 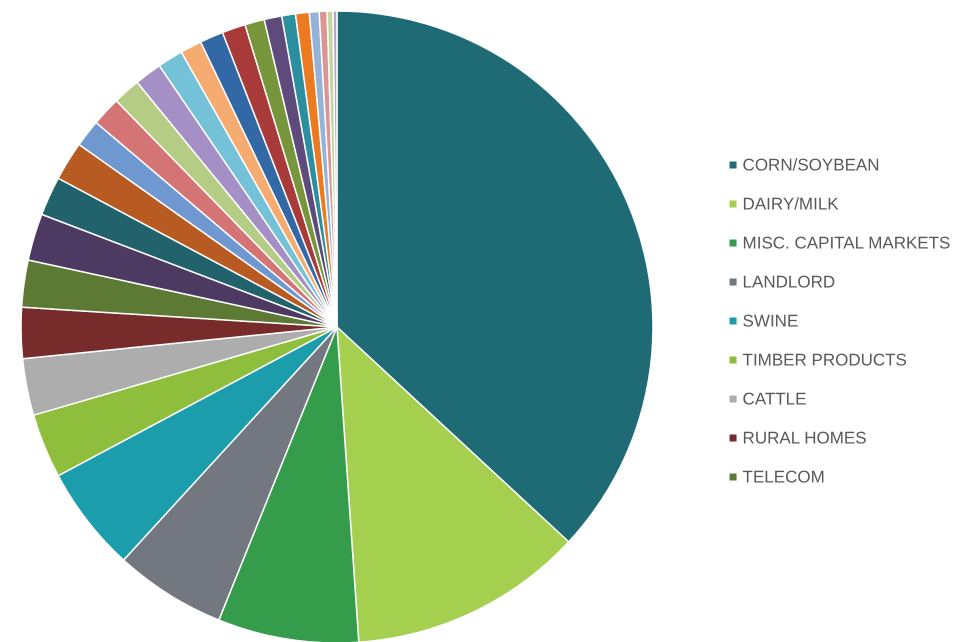 What do you see at coordinates (791, 204) in the screenshot?
I see `legend-label: DAIRY/MILK` at bounding box center [791, 204].